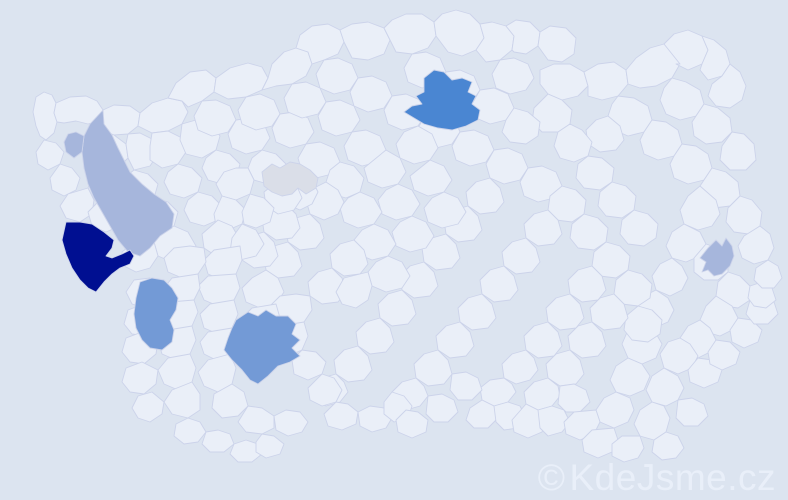  I want to click on district-karvina, so click(717, 257).